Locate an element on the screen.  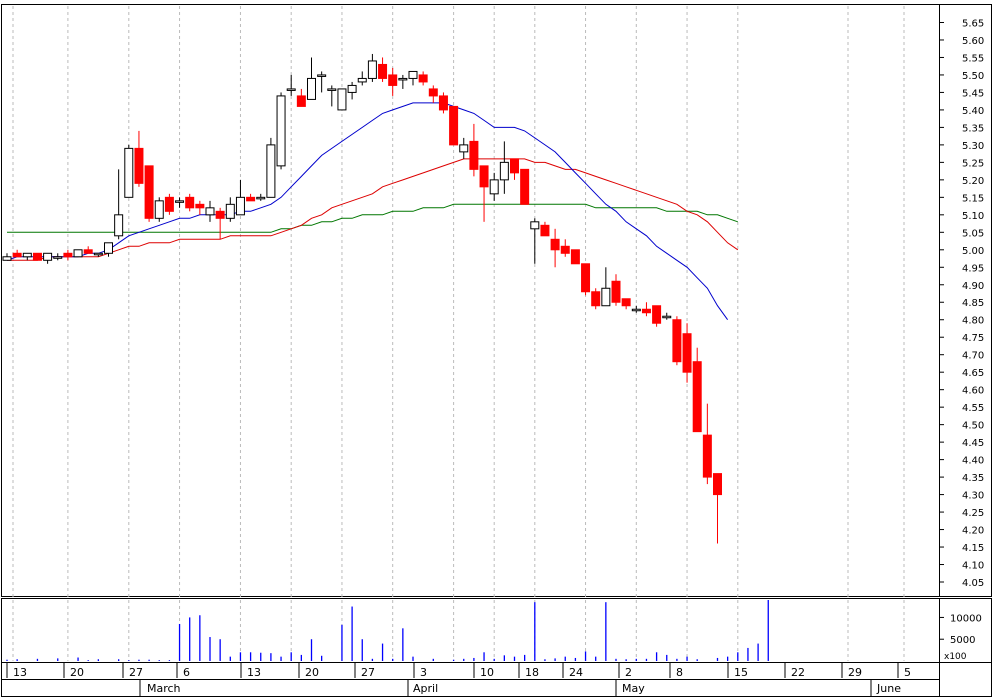
price-tick-label: 5.15 is located at coordinates (973, 198).